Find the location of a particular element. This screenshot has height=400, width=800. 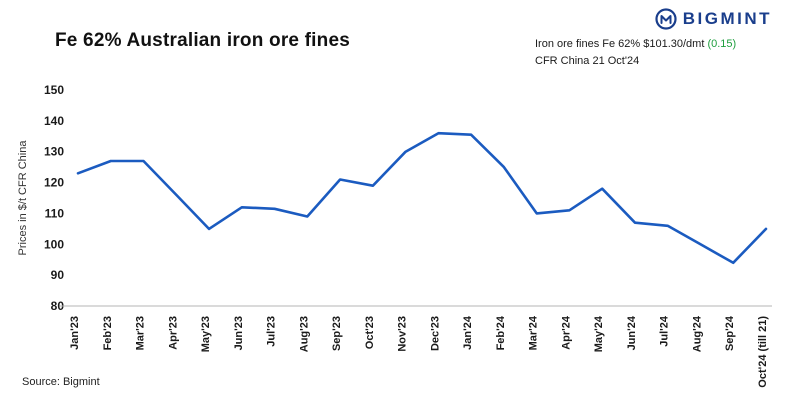

x-tick-label: Oct'23 is located at coordinates (370, 332).